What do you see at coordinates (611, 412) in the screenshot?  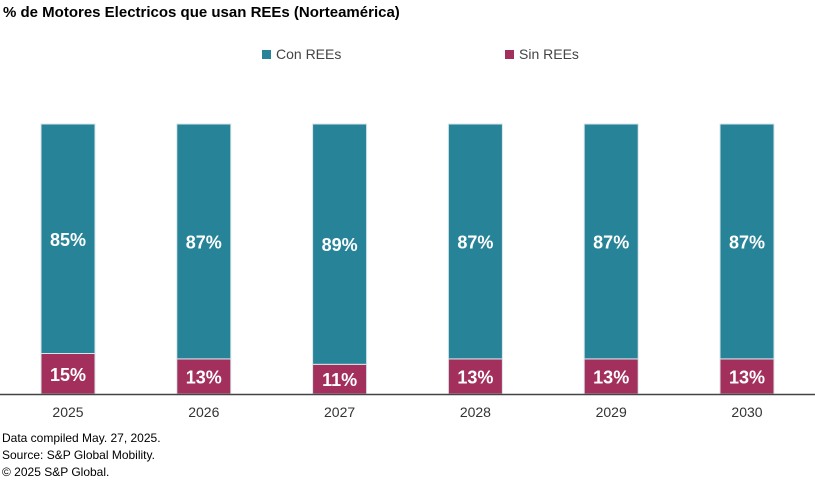 I see `x-tick-label: 2029` at bounding box center [611, 412].